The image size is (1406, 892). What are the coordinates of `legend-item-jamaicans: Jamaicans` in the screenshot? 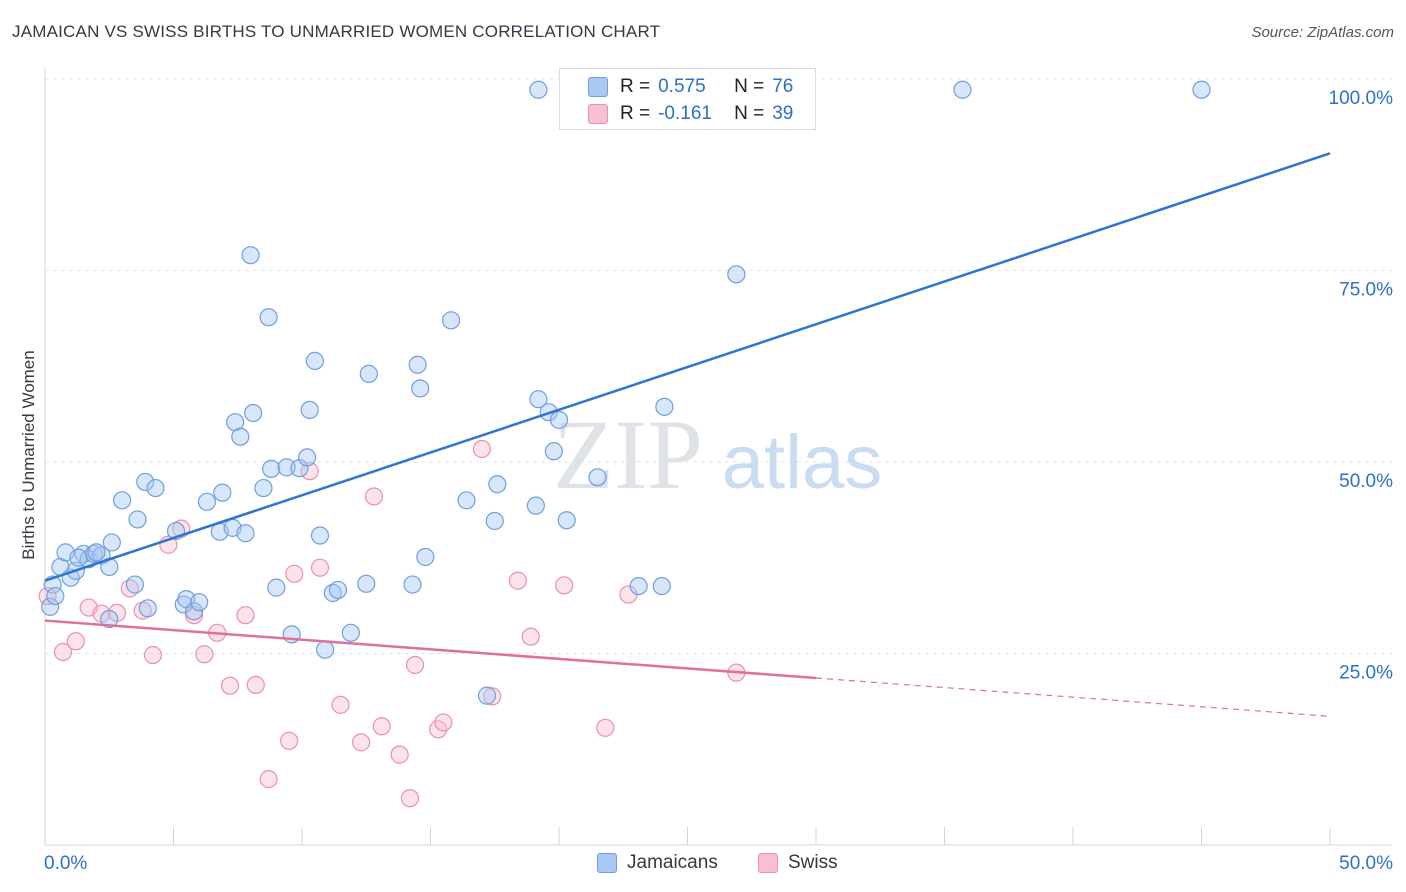 It's located at (657, 863).